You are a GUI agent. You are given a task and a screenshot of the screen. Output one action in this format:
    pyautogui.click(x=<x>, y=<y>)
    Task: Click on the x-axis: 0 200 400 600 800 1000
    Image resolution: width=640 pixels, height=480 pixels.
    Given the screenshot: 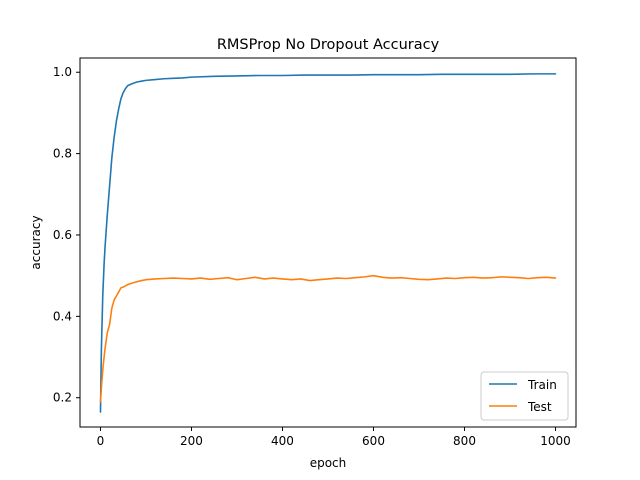 What is the action you would take?
    pyautogui.click(x=334, y=437)
    